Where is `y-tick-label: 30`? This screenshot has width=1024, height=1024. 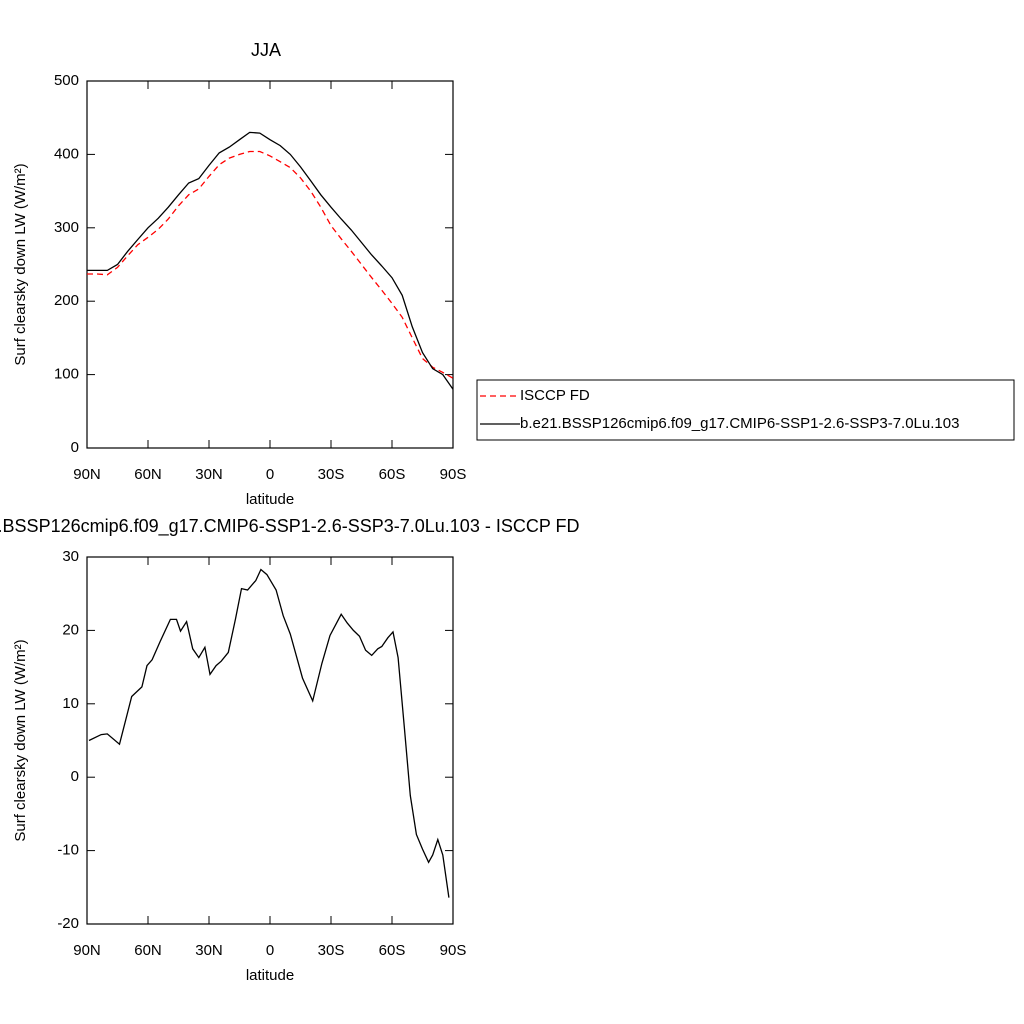 y-tick-label: 30 is located at coordinates (70, 556).